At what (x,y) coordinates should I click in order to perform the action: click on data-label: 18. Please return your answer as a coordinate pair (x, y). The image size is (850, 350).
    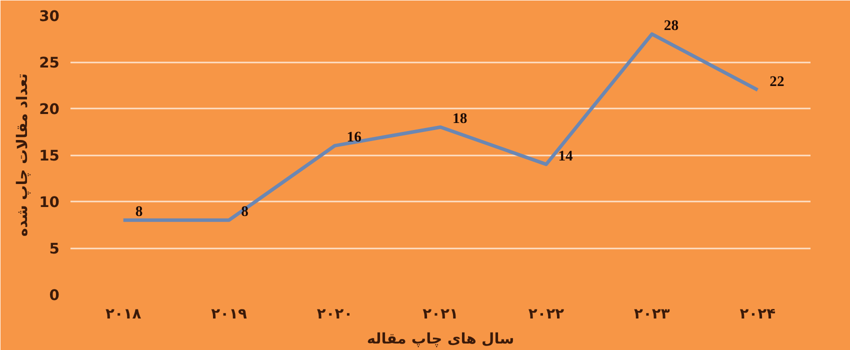
    Looking at the image, I should click on (460, 119).